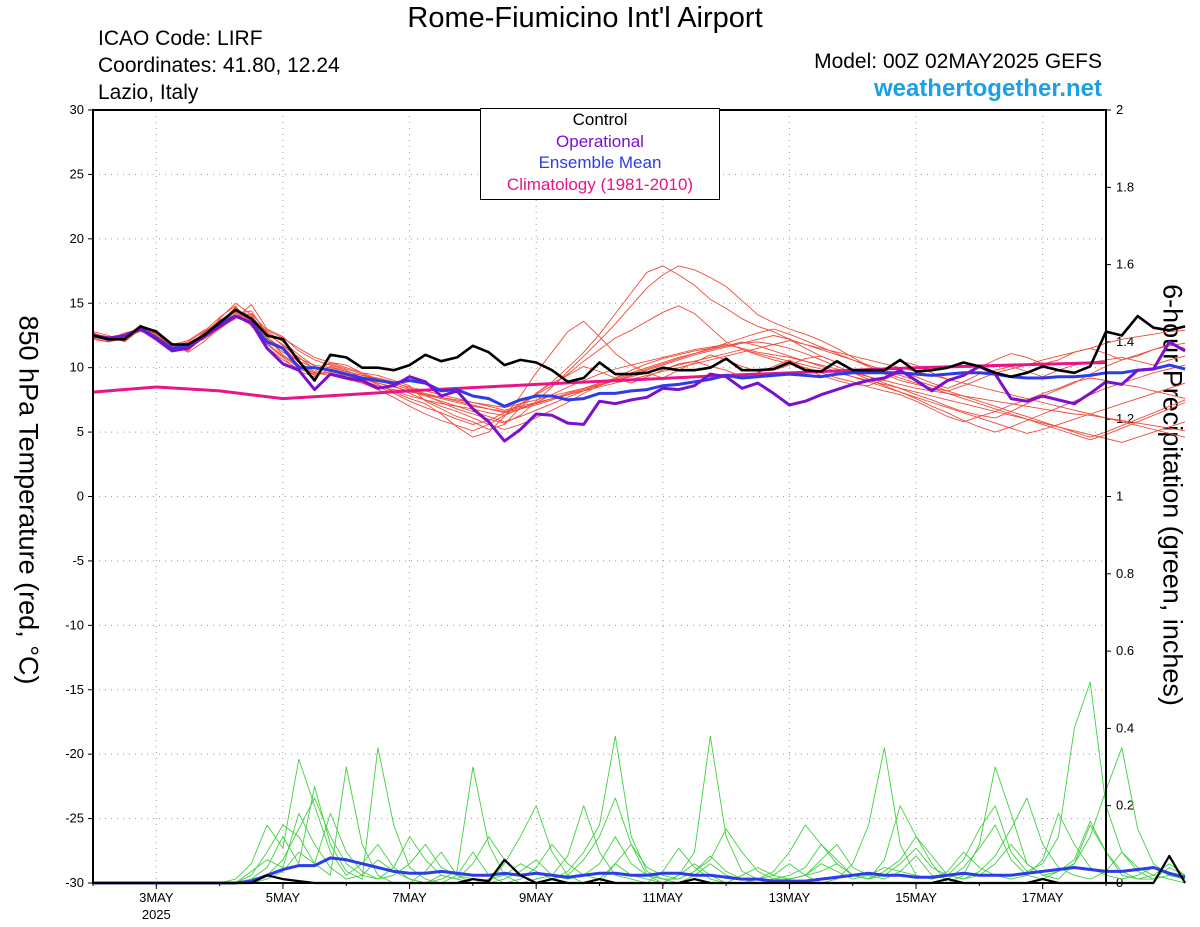 The image size is (1200, 927). I want to click on site-link: weathertogether.net, so click(987, 88).